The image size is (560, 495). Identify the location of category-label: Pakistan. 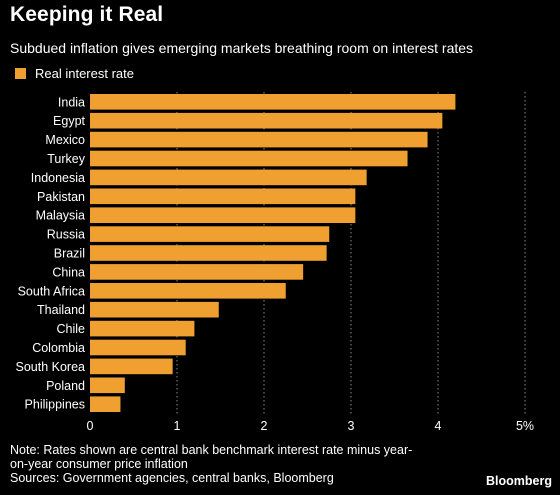
(61, 197).